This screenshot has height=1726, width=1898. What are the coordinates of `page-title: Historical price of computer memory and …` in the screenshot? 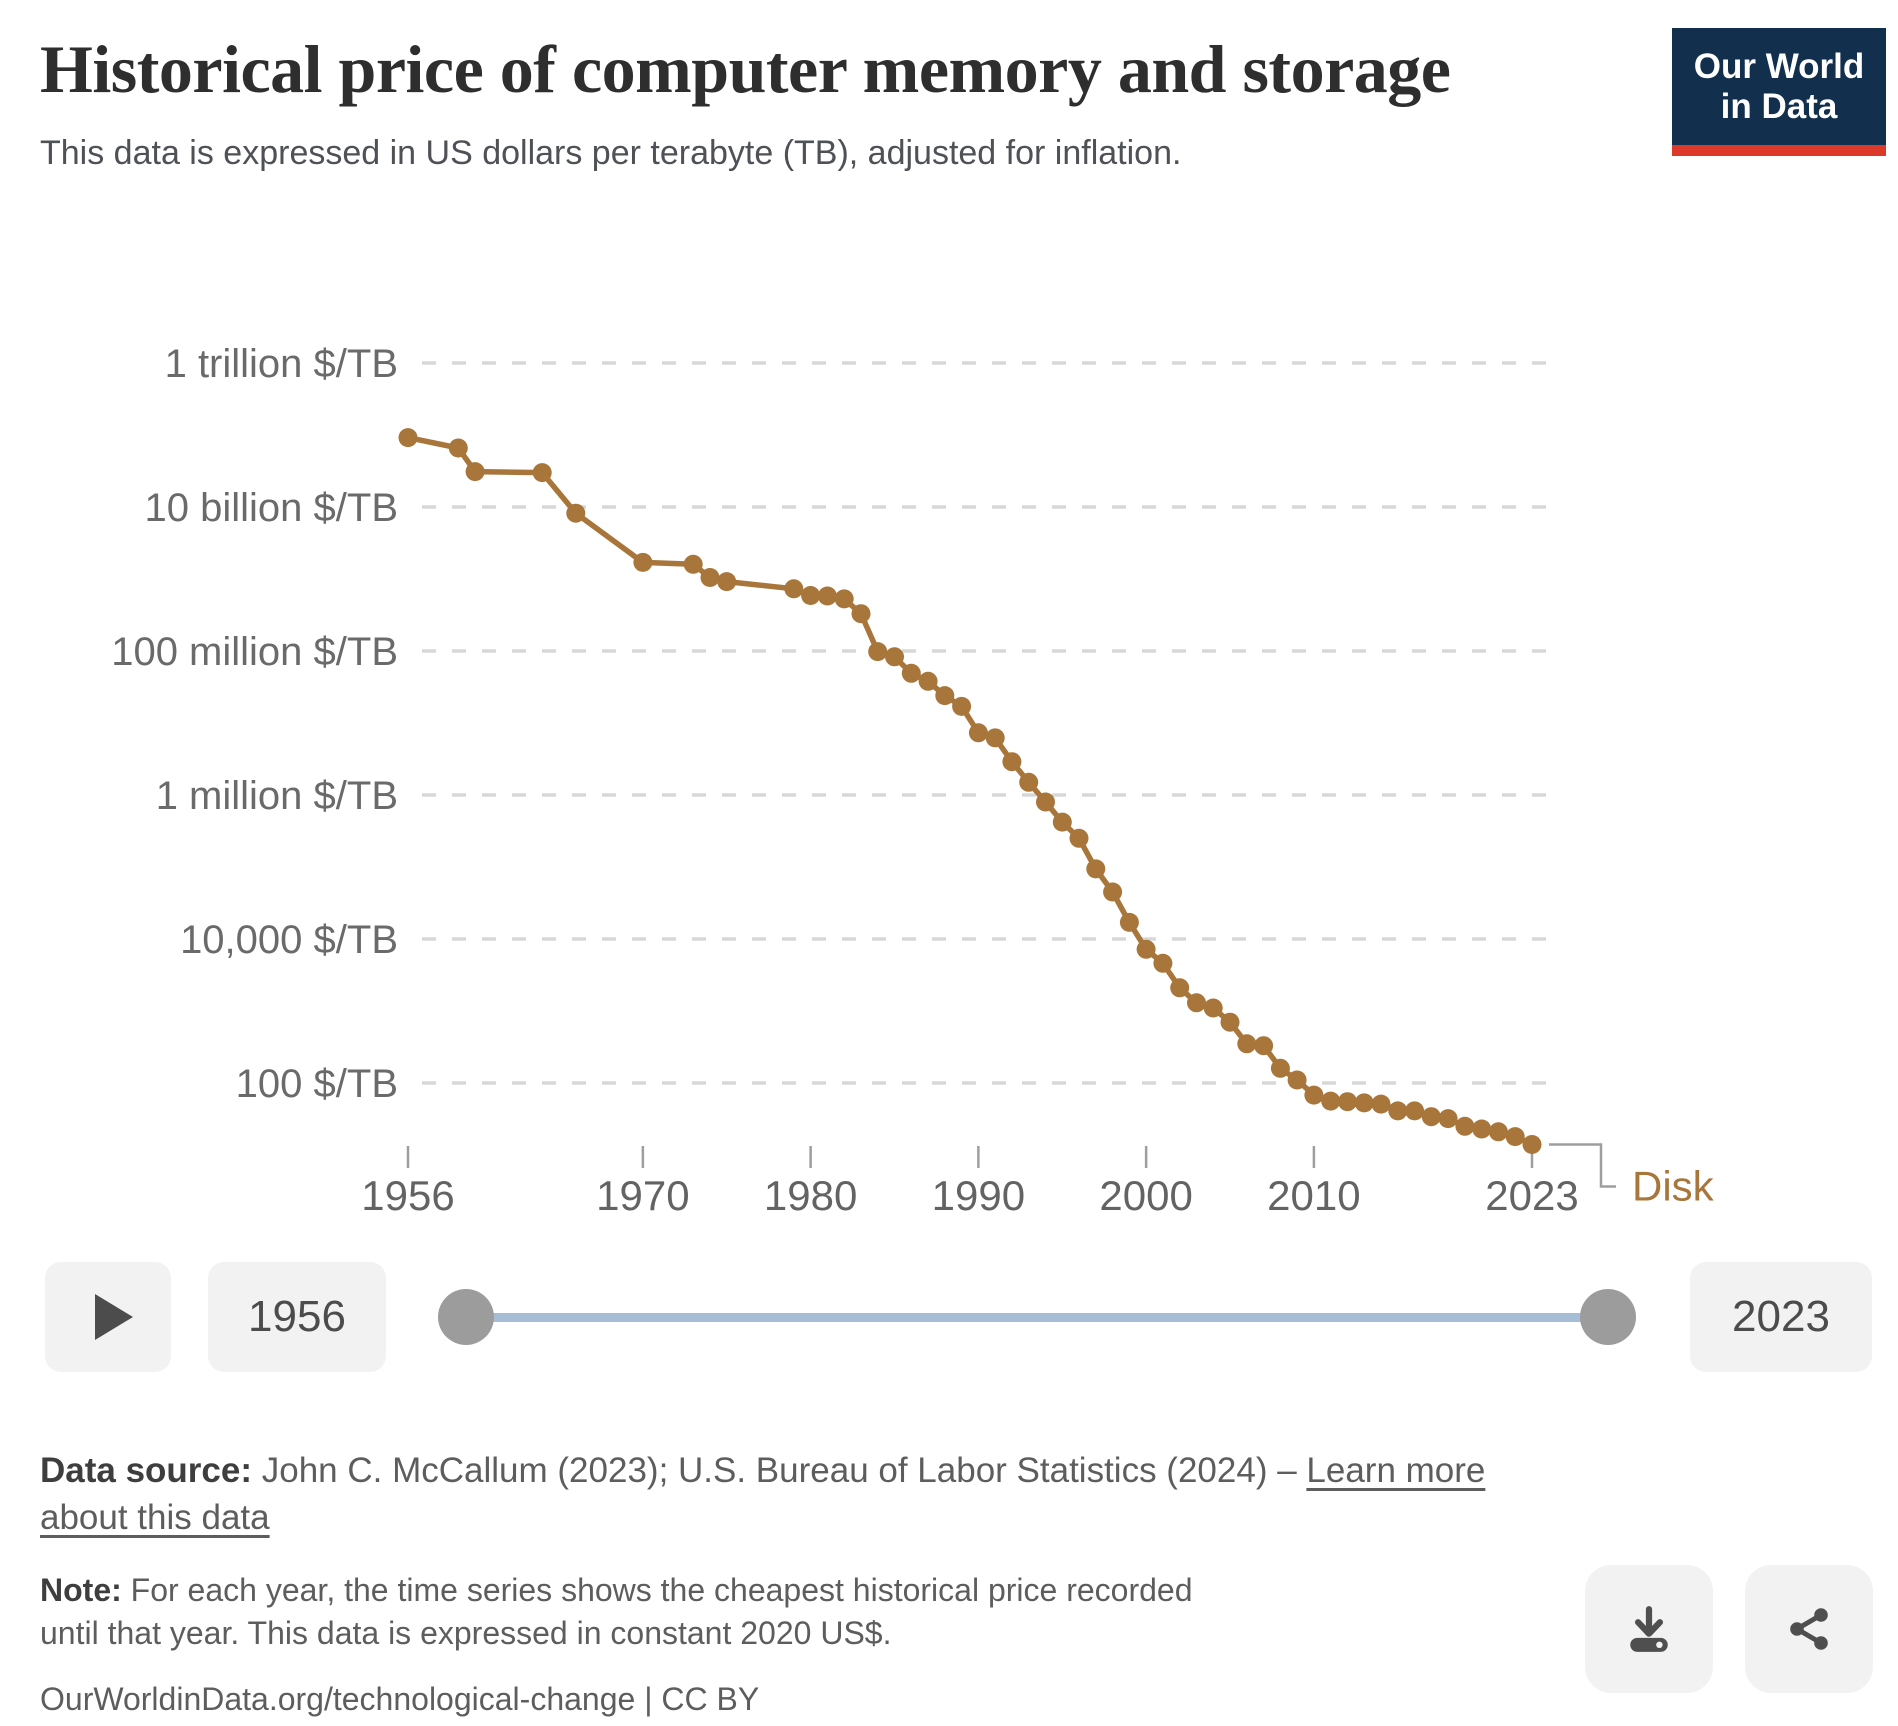 It's located at (745, 69).